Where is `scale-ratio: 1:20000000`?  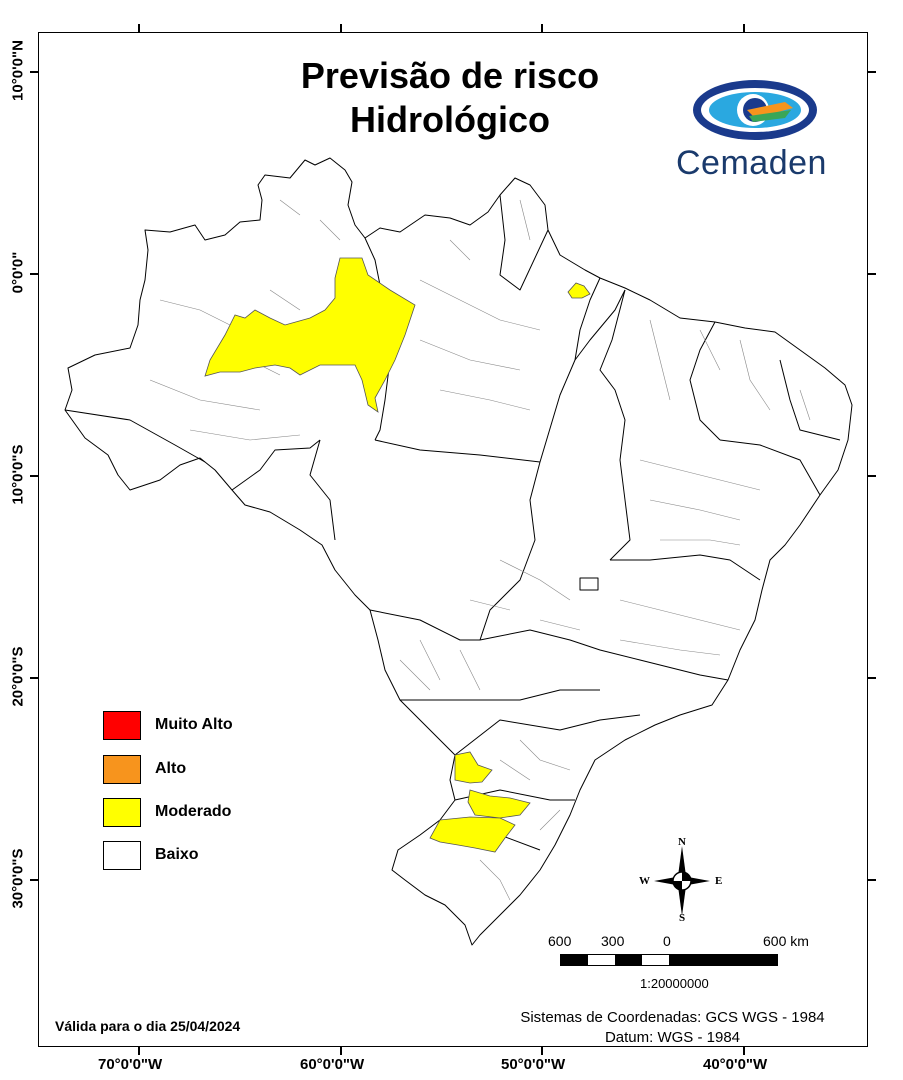 scale-ratio: 1:20000000 is located at coordinates (674, 983).